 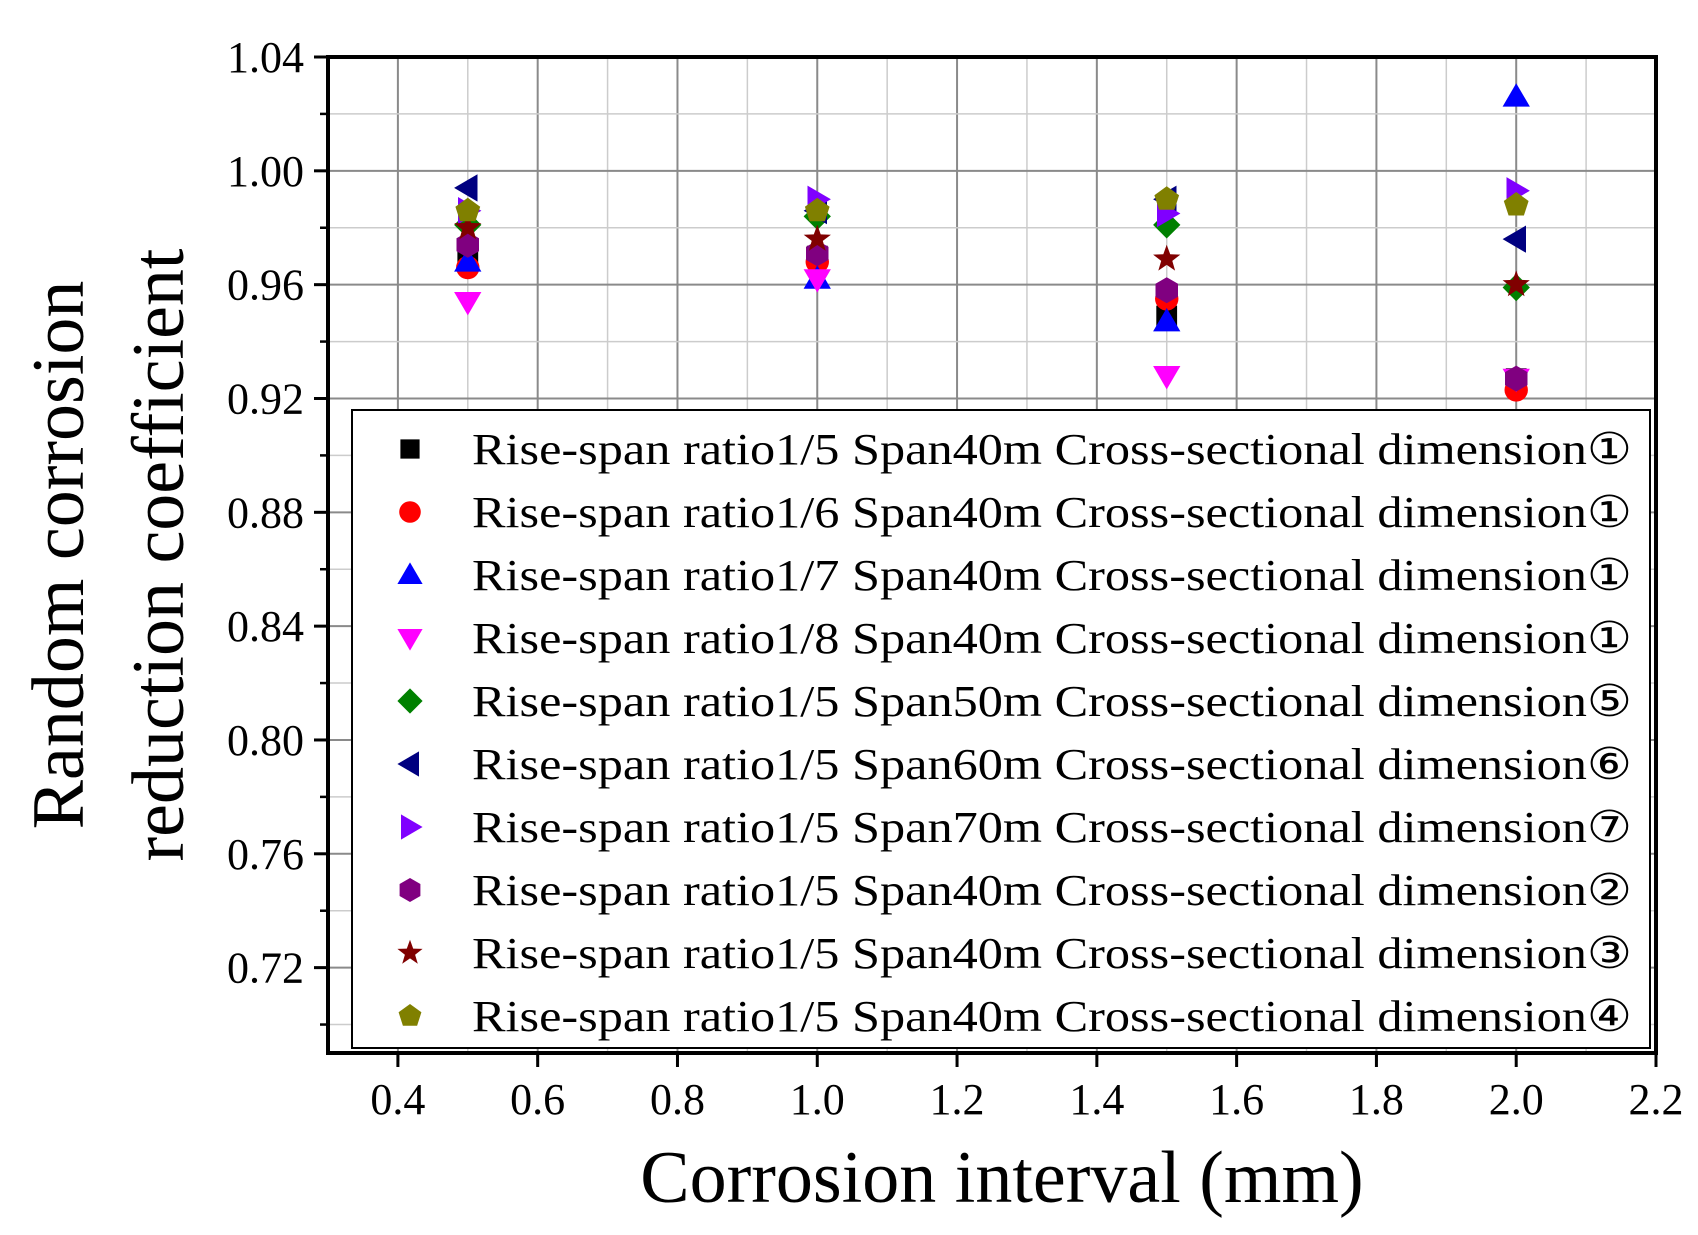 I want to click on y-tick-label: 0.80, so click(x=265, y=740).